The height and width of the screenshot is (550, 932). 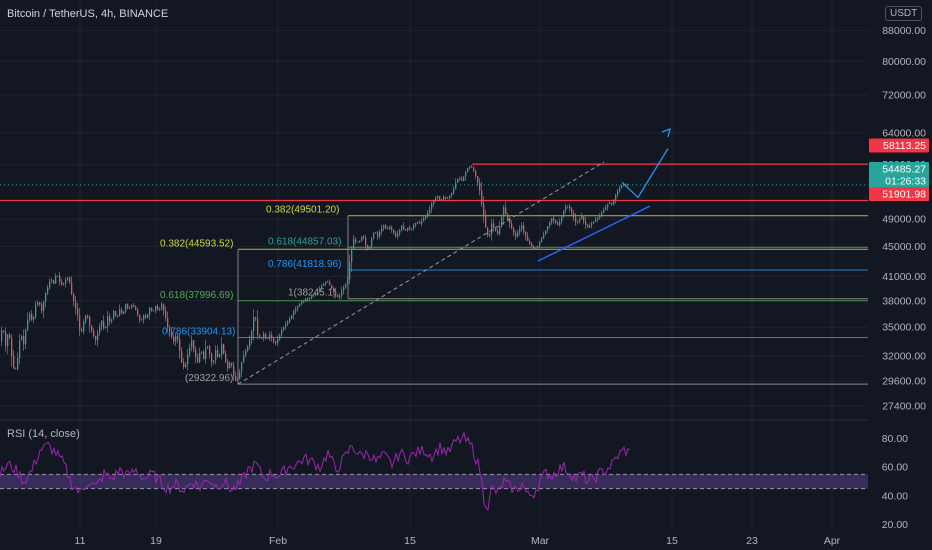 What do you see at coordinates (904, 62) in the screenshot?
I see `price-tick-label: 80000.00` at bounding box center [904, 62].